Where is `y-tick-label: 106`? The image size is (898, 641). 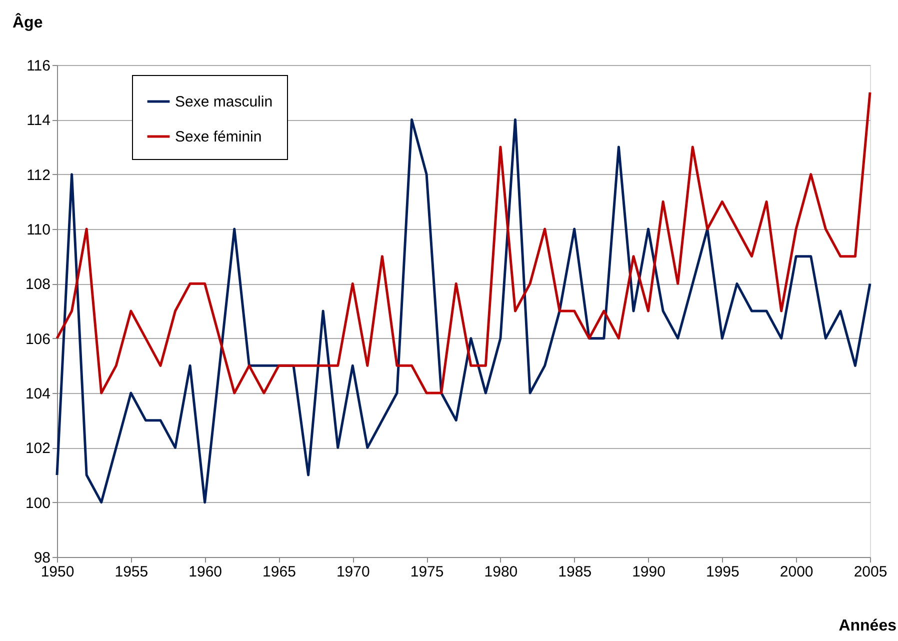
y-tick-label: 106 is located at coordinates (37, 339).